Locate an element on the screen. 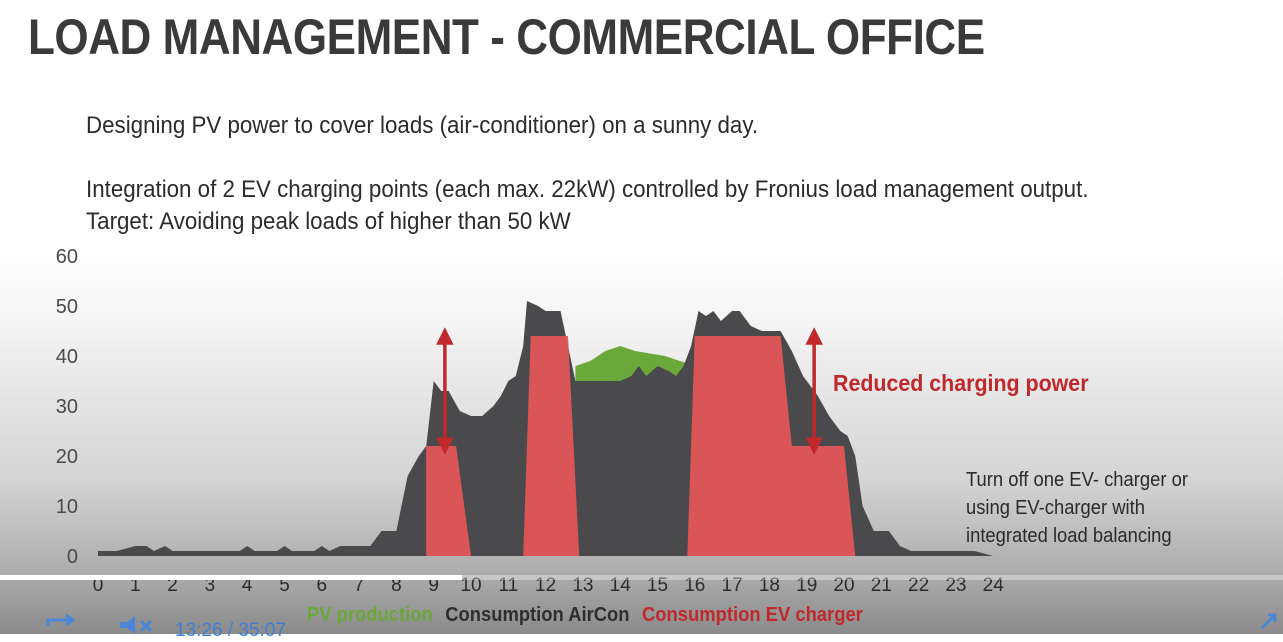 The width and height of the screenshot is (1283, 642). legend-aircon: Consumption AirCon is located at coordinates (537, 615).